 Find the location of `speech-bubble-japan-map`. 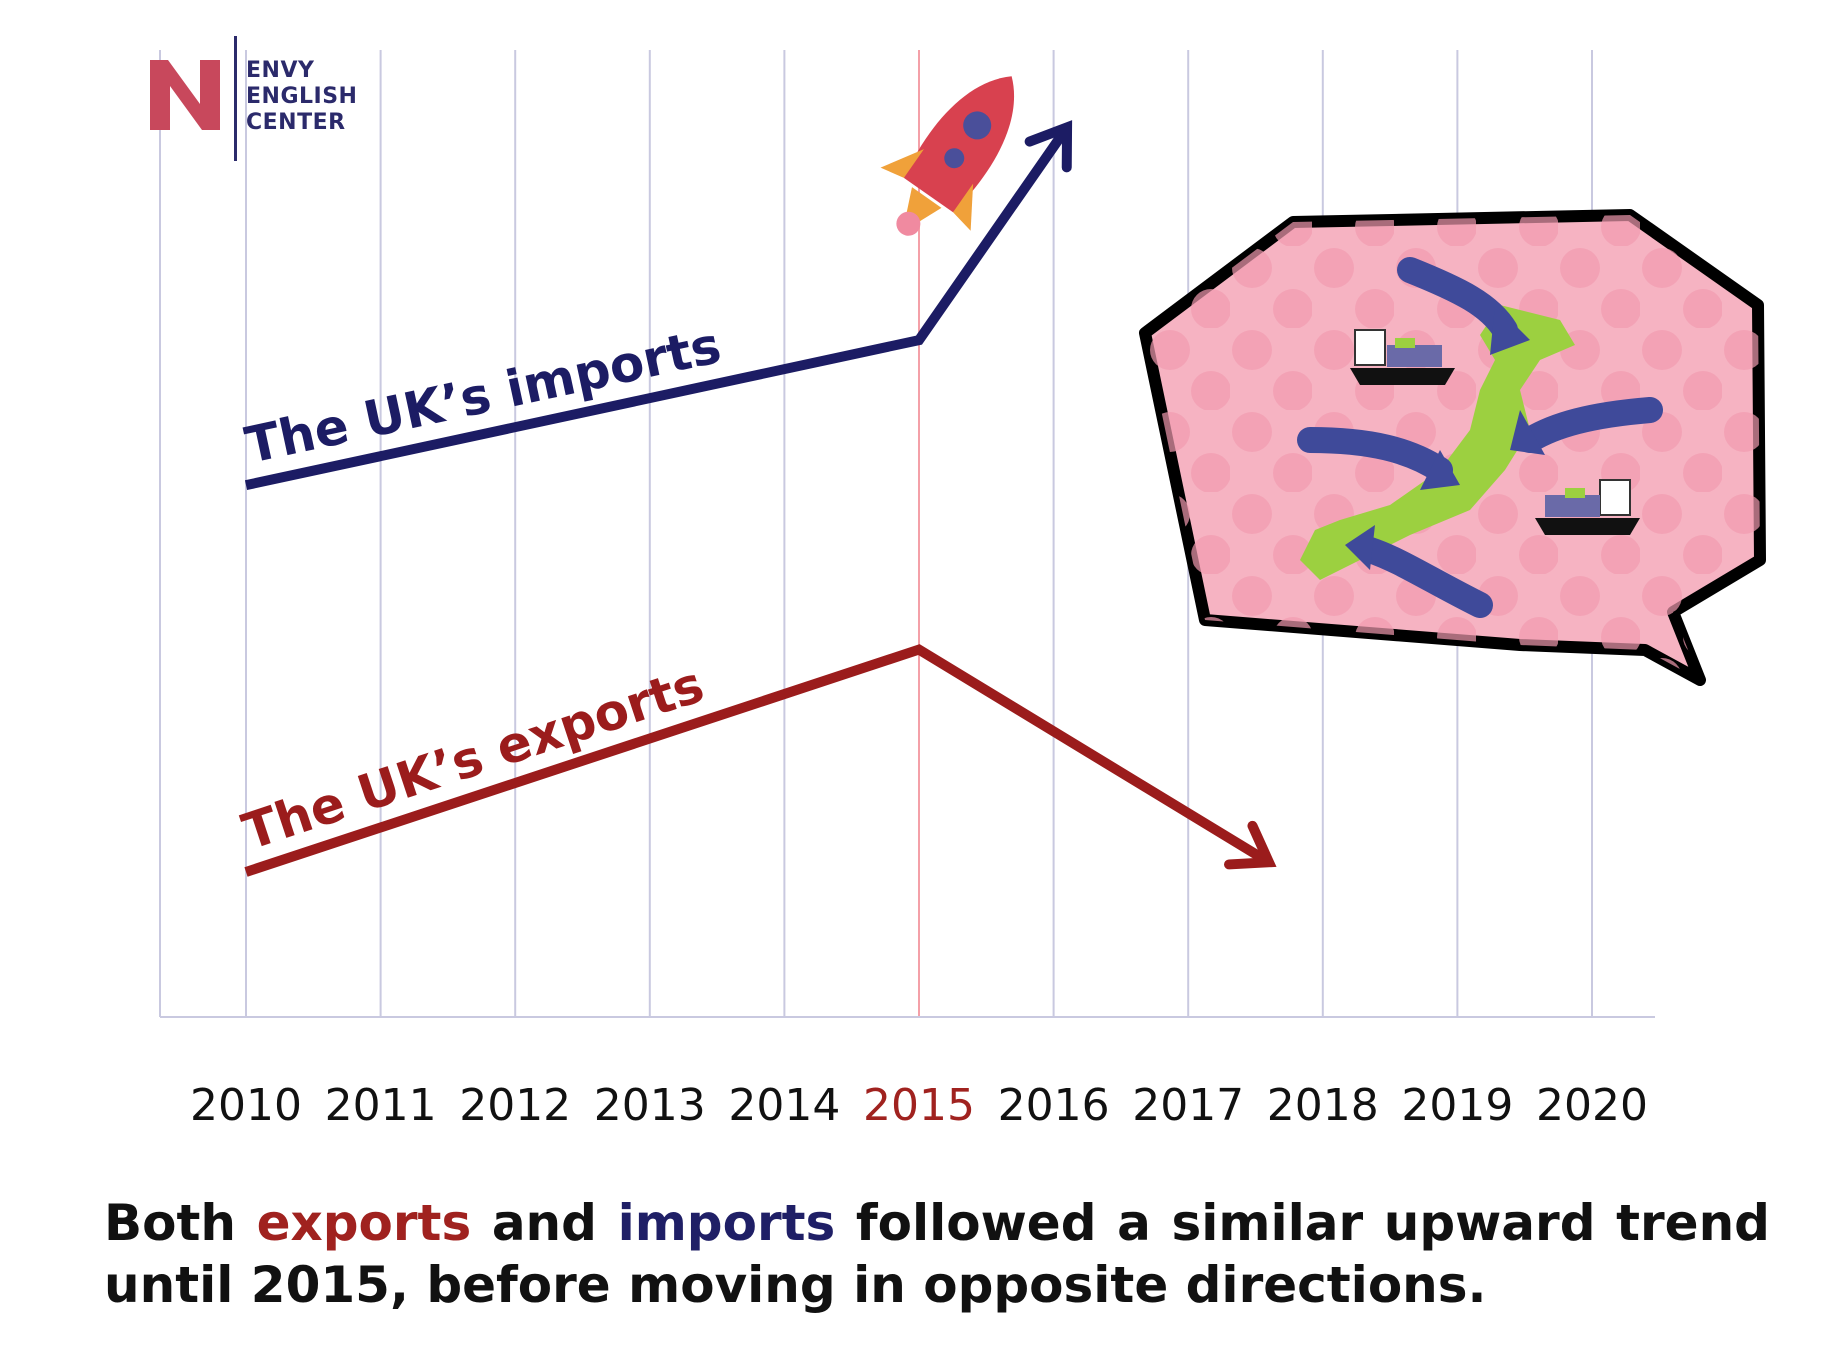

speech-bubble-japan-map is located at coordinates (1452, 447).